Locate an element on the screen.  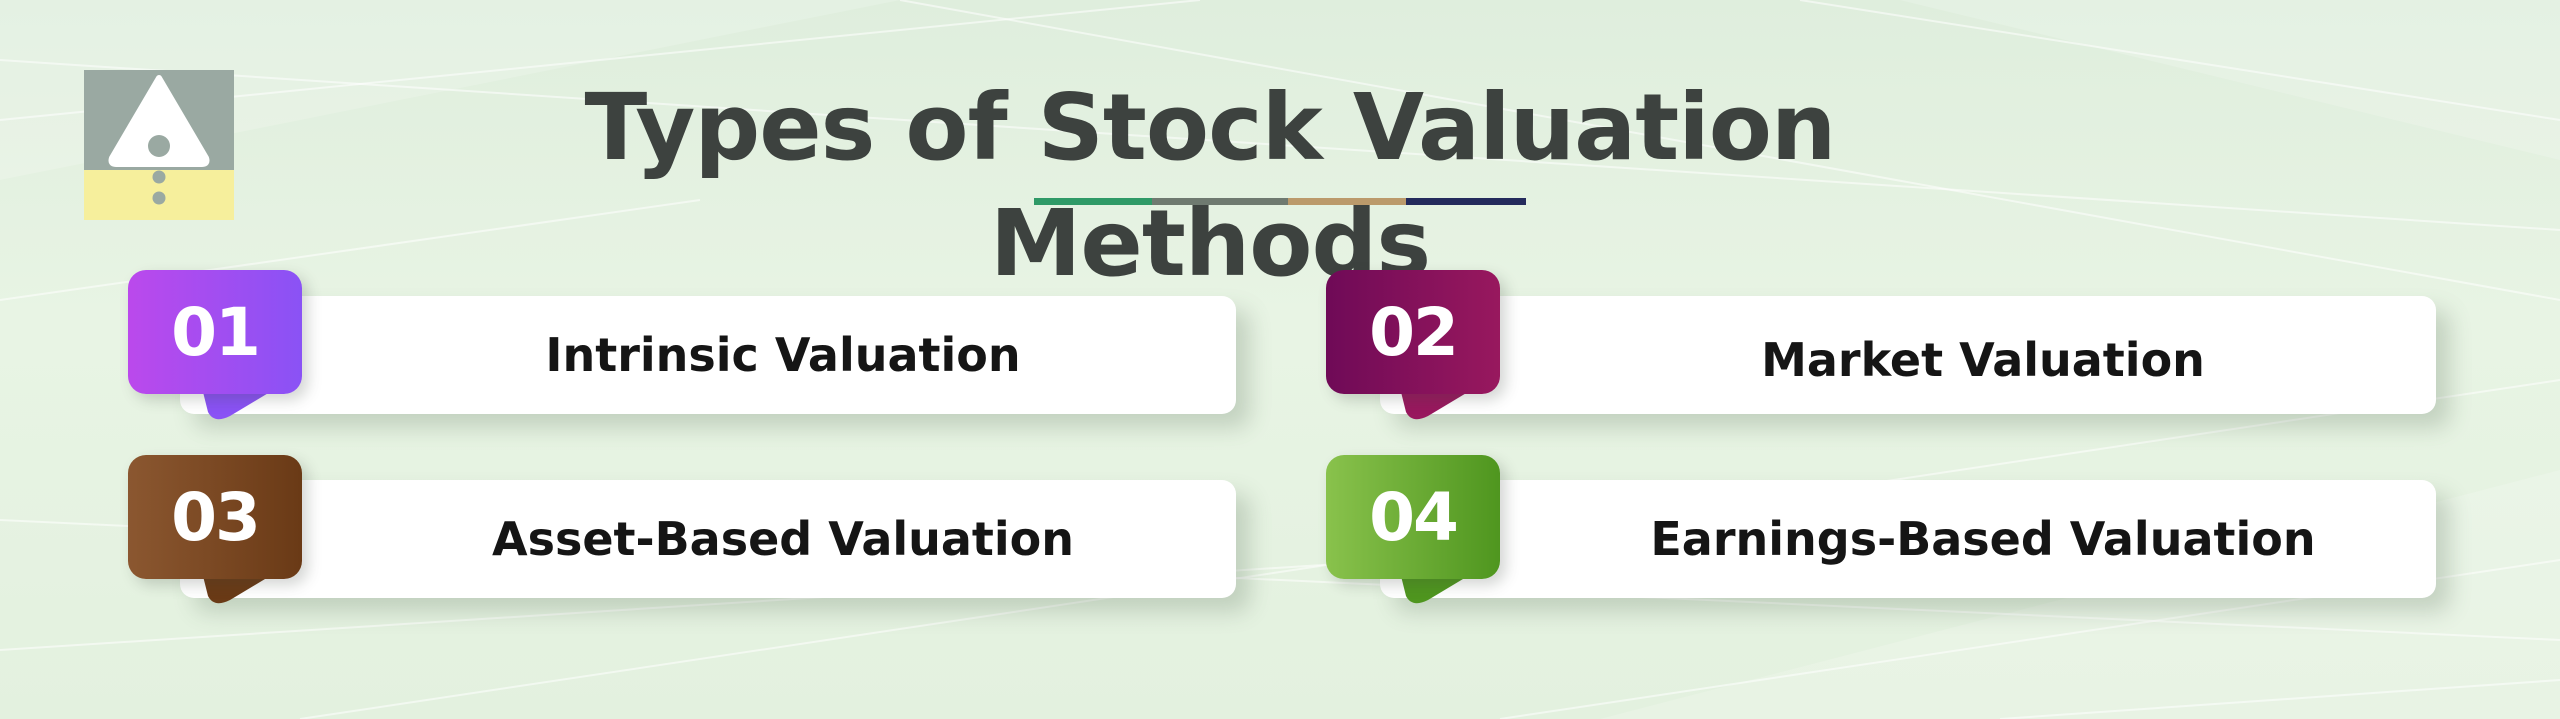
warning-triangle-icon is located at coordinates (159, 140).